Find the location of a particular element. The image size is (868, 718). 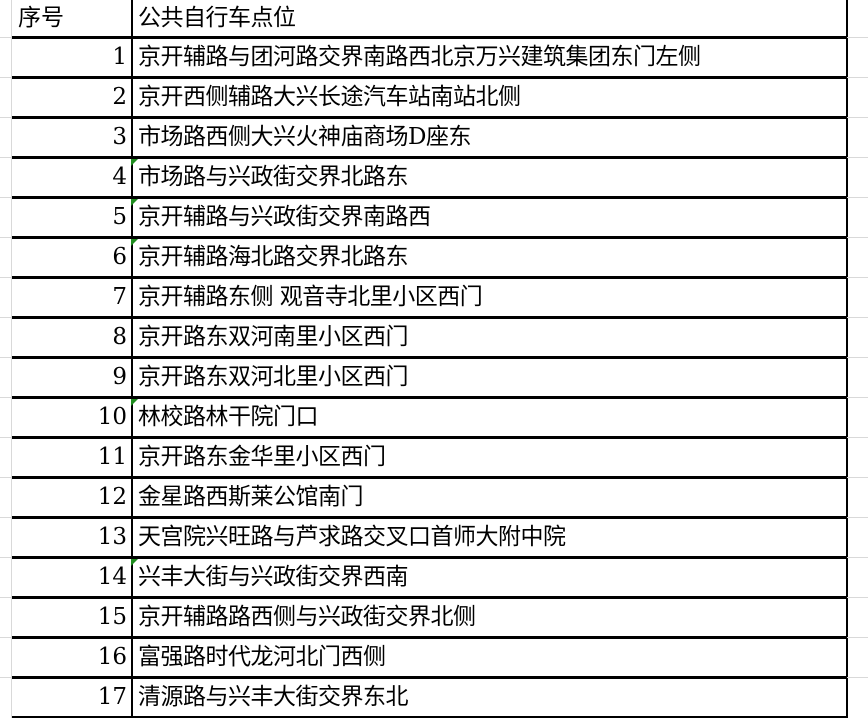

cell-number: 12 is located at coordinates (112, 497).